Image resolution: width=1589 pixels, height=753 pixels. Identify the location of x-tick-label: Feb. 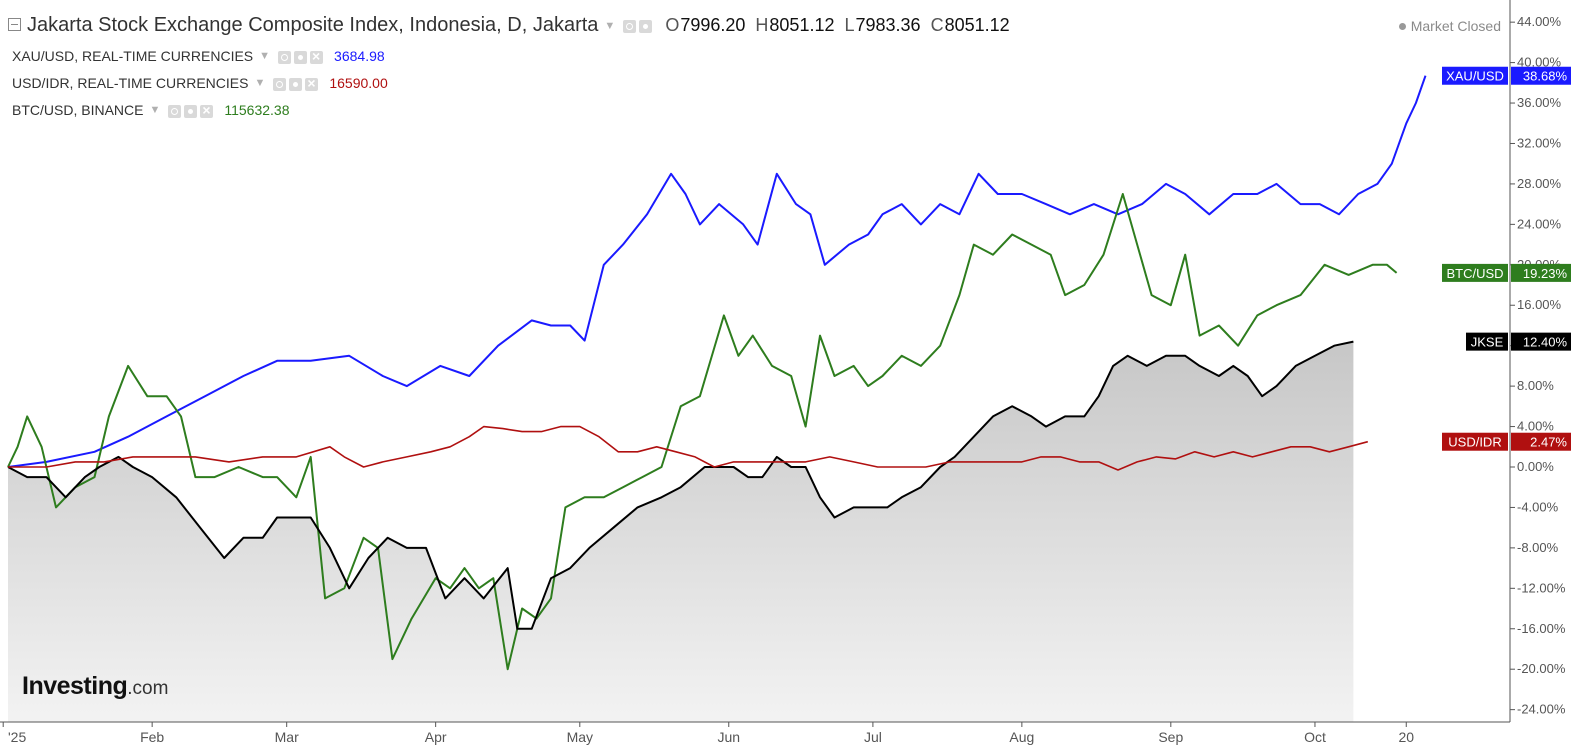
(152, 737).